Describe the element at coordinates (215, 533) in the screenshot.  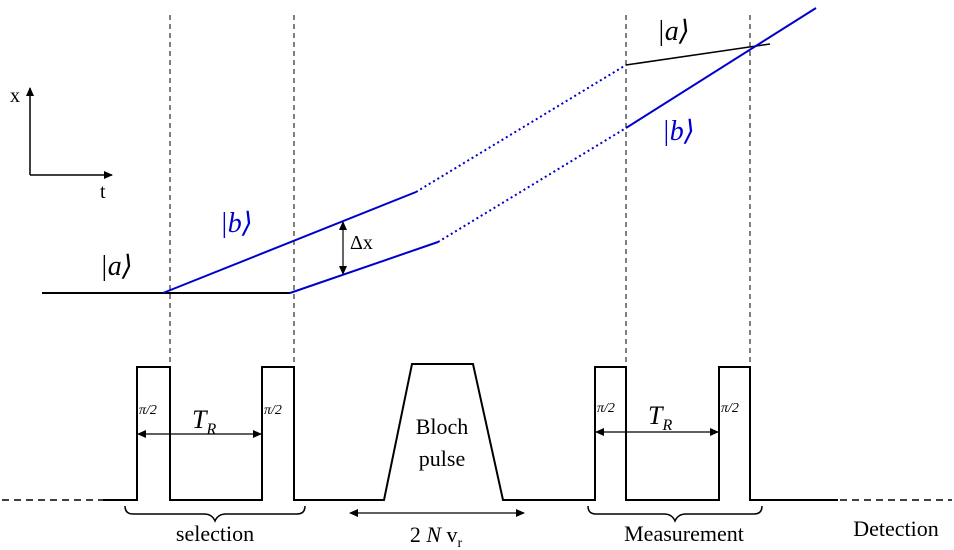
I see `selection-label: selection` at that location.